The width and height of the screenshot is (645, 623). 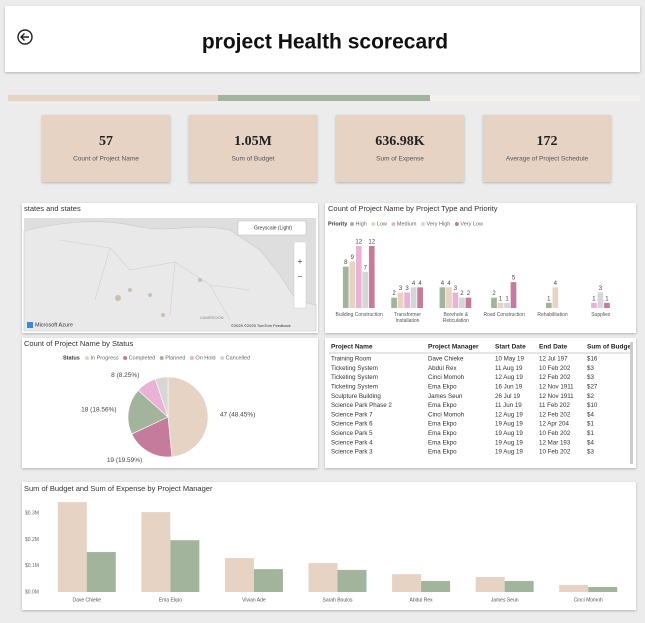 What do you see at coordinates (510, 347) in the screenshot?
I see `column-header: Start Date` at bounding box center [510, 347].